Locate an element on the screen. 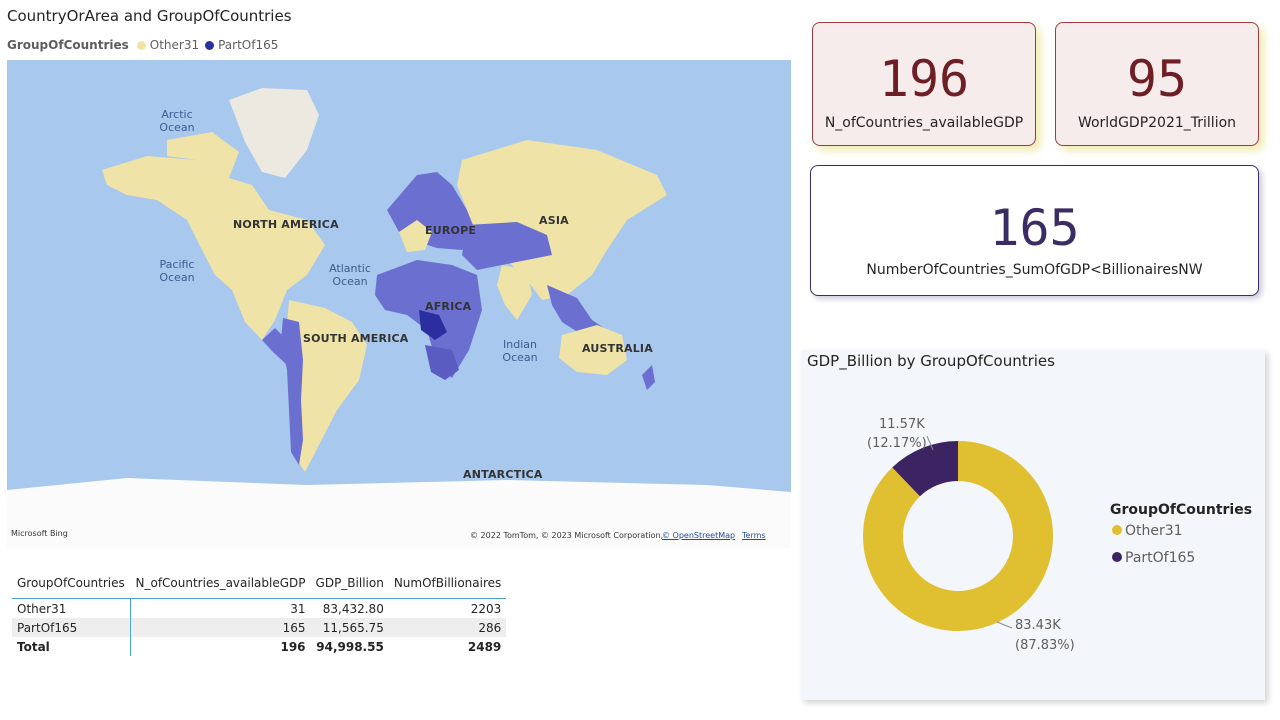 The height and width of the screenshot is (720, 1280). card-world-gdp: 95 WorldGDP2021_Trillion is located at coordinates (1157, 84).